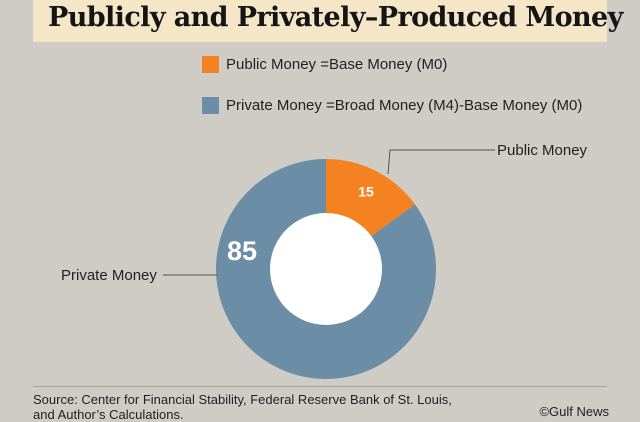 Image resolution: width=640 pixels, height=422 pixels. What do you see at coordinates (337, 64) in the screenshot?
I see `legend-label-public: Public Money =Base Money (M0)` at bounding box center [337, 64].